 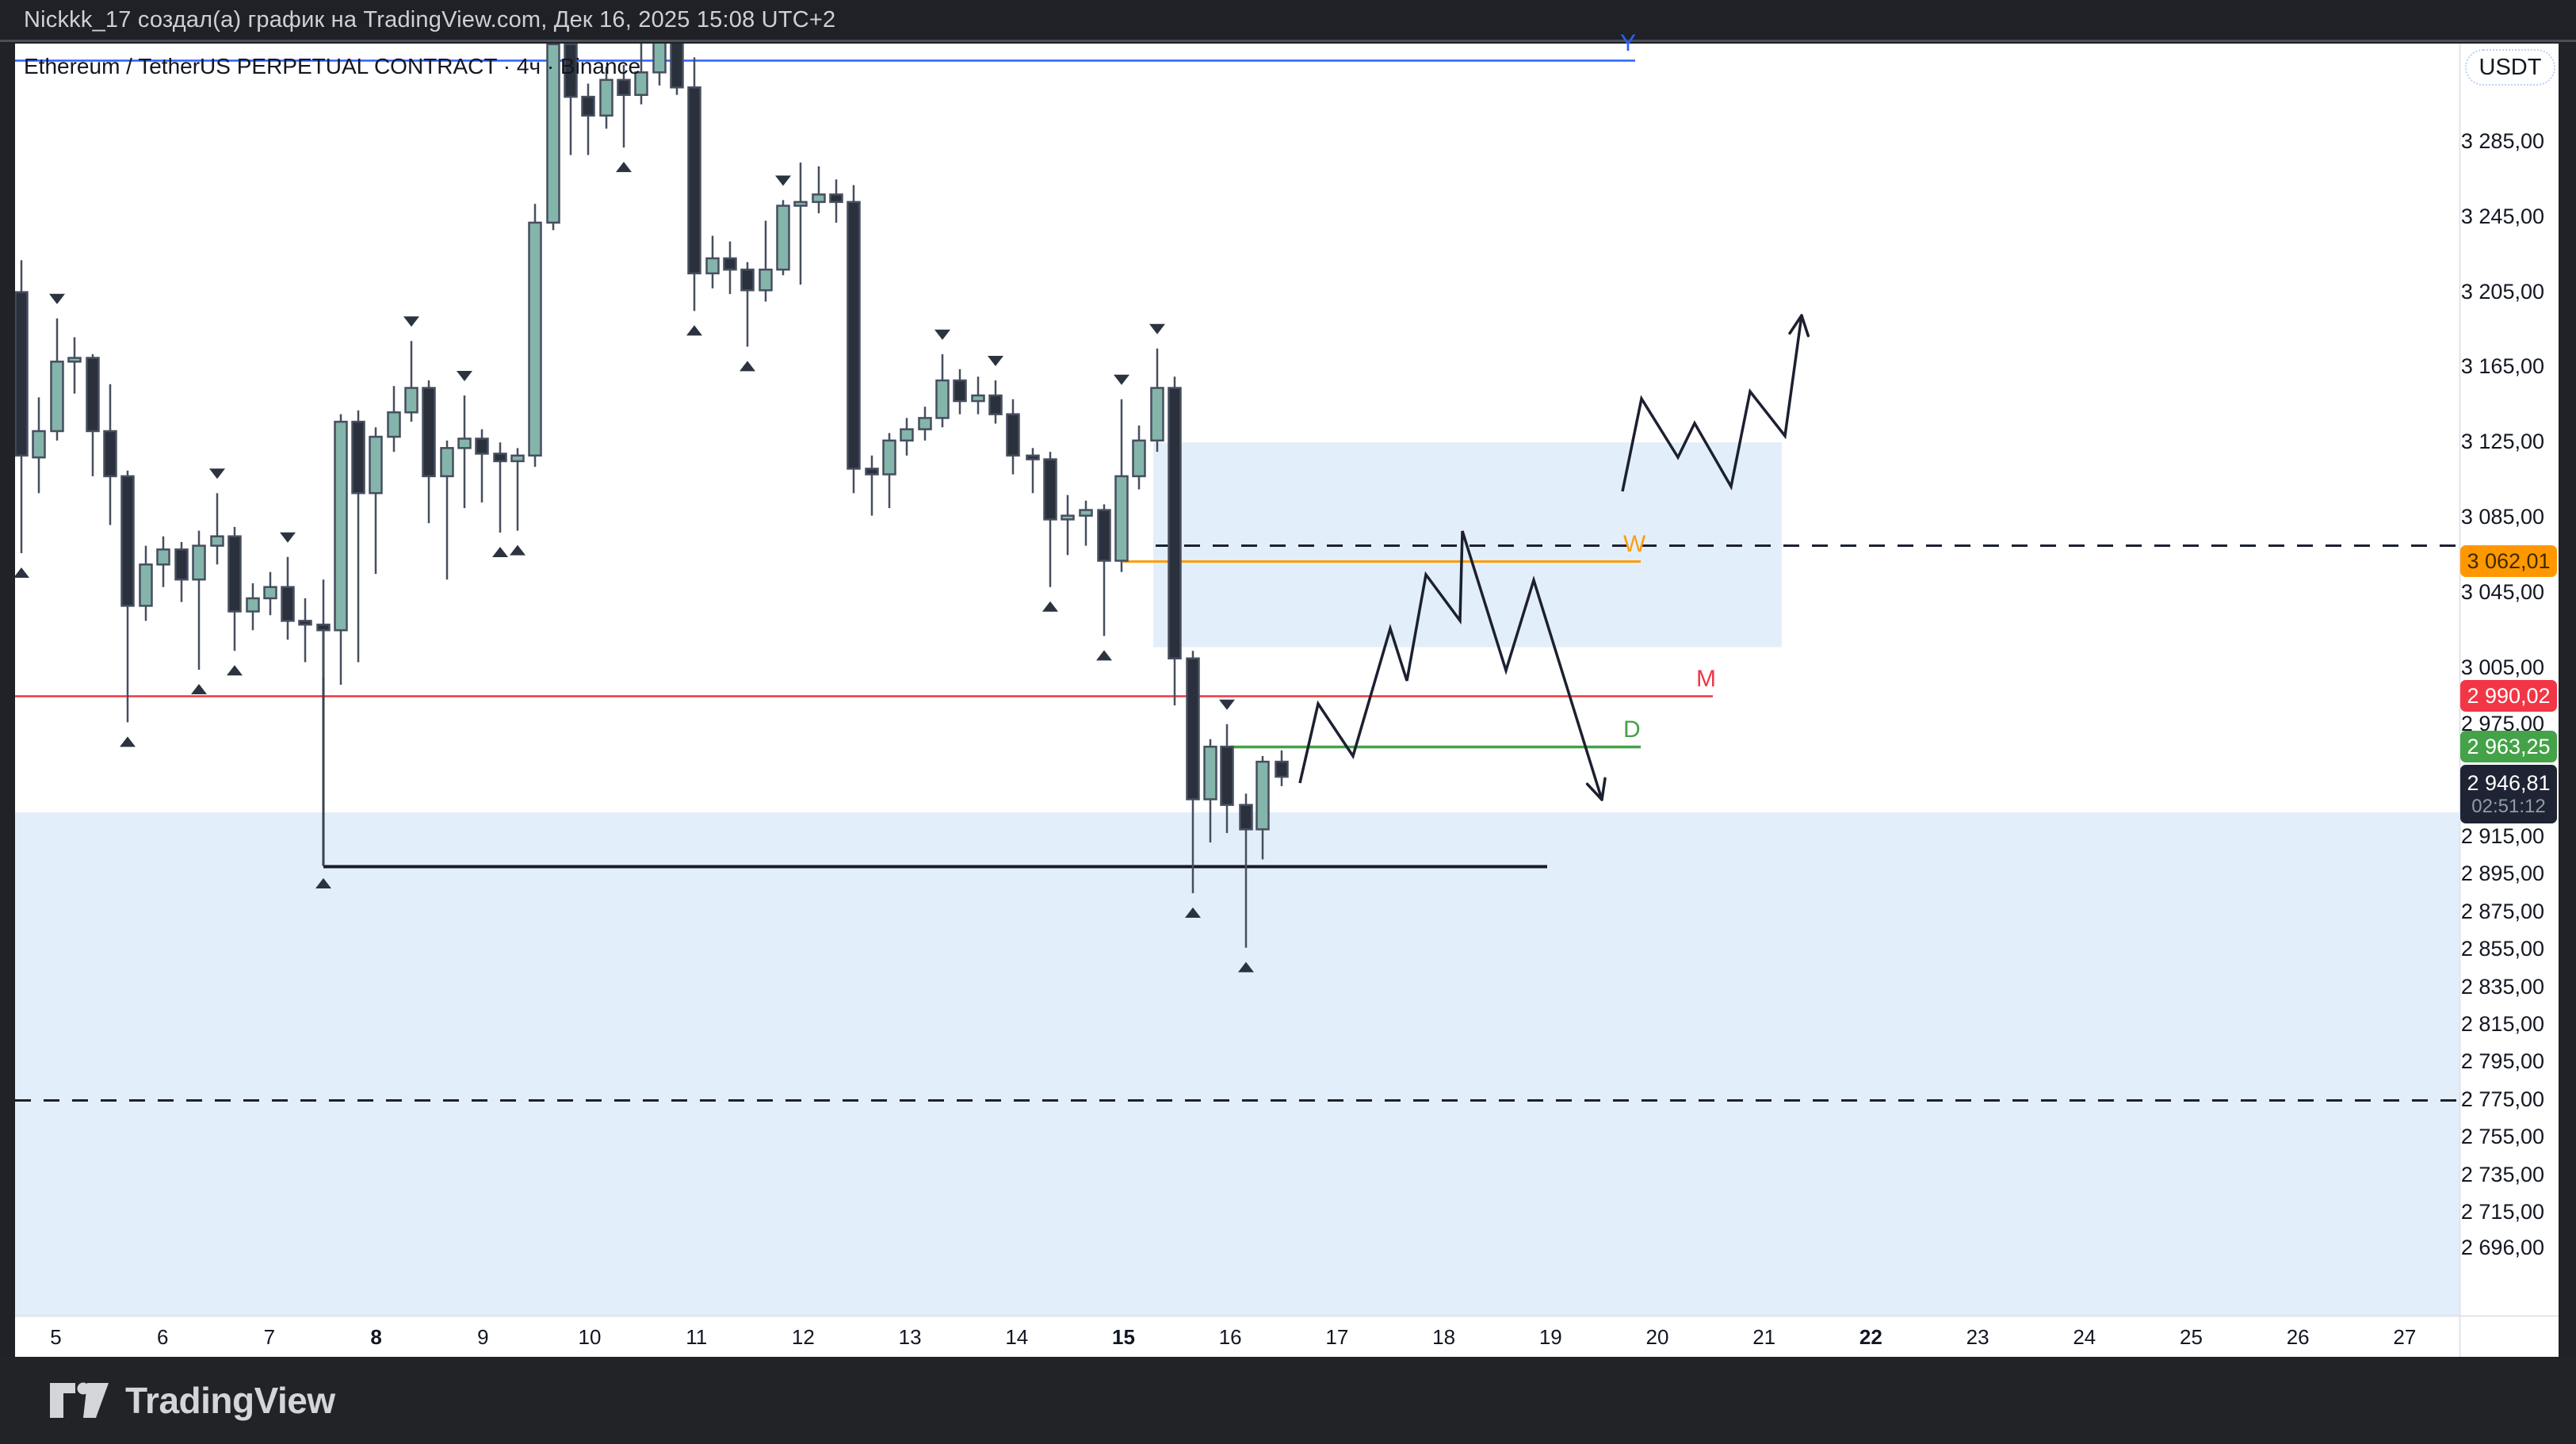 What do you see at coordinates (2405, 1337) in the screenshot?
I see `date-label: 27` at bounding box center [2405, 1337].